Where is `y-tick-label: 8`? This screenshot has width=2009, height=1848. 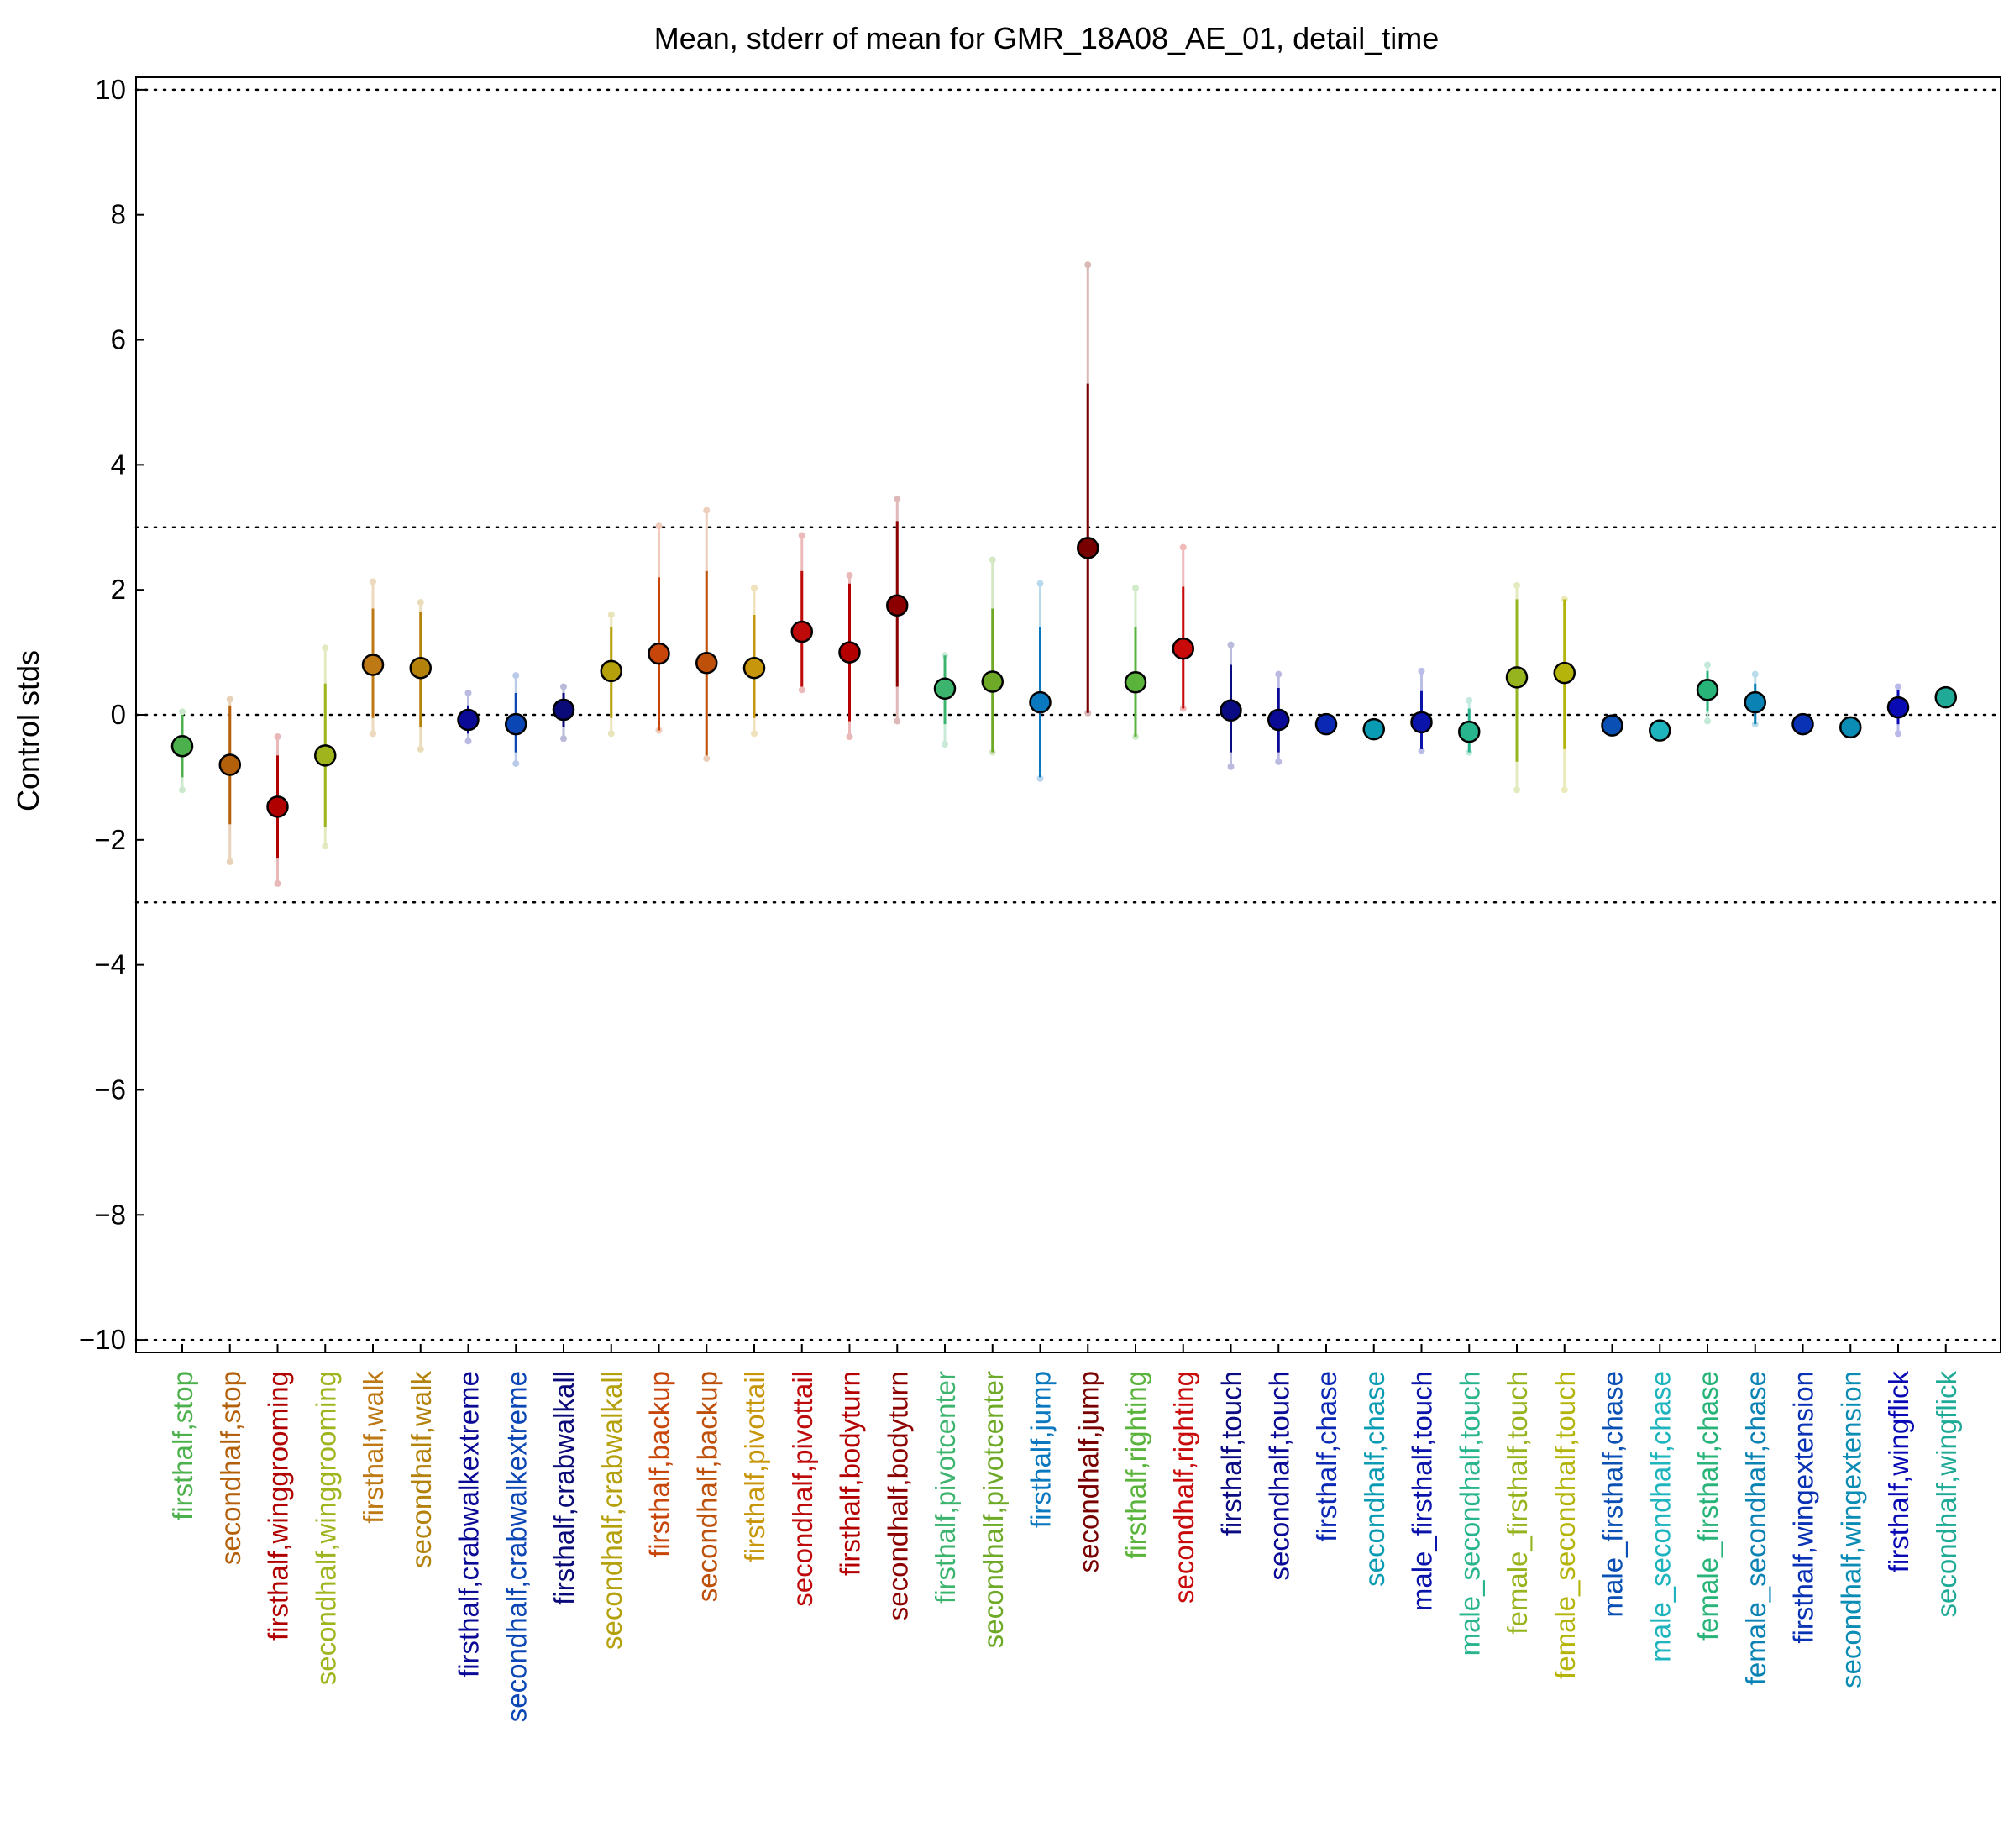 y-tick-label: 8 is located at coordinates (118, 214).